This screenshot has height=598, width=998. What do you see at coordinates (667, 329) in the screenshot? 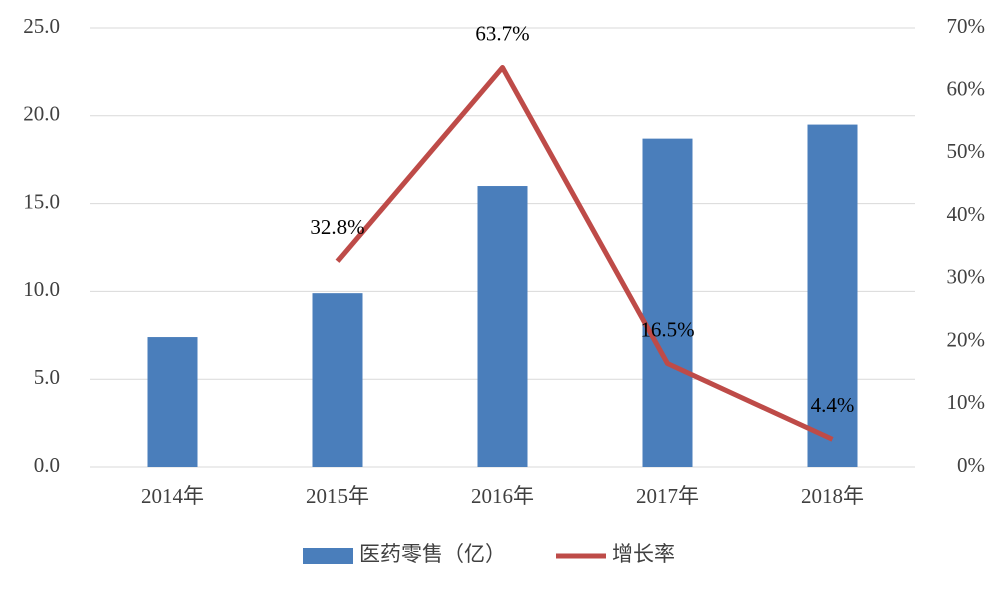
I see `data-label: 16.5%` at bounding box center [667, 329].